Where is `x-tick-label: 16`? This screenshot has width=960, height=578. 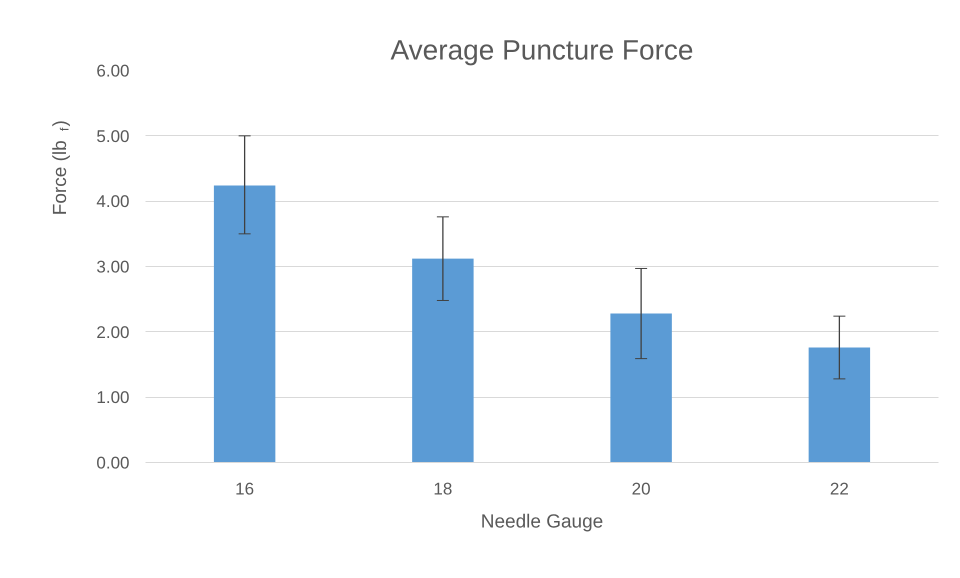
x-tick-label: 16 is located at coordinates (244, 489).